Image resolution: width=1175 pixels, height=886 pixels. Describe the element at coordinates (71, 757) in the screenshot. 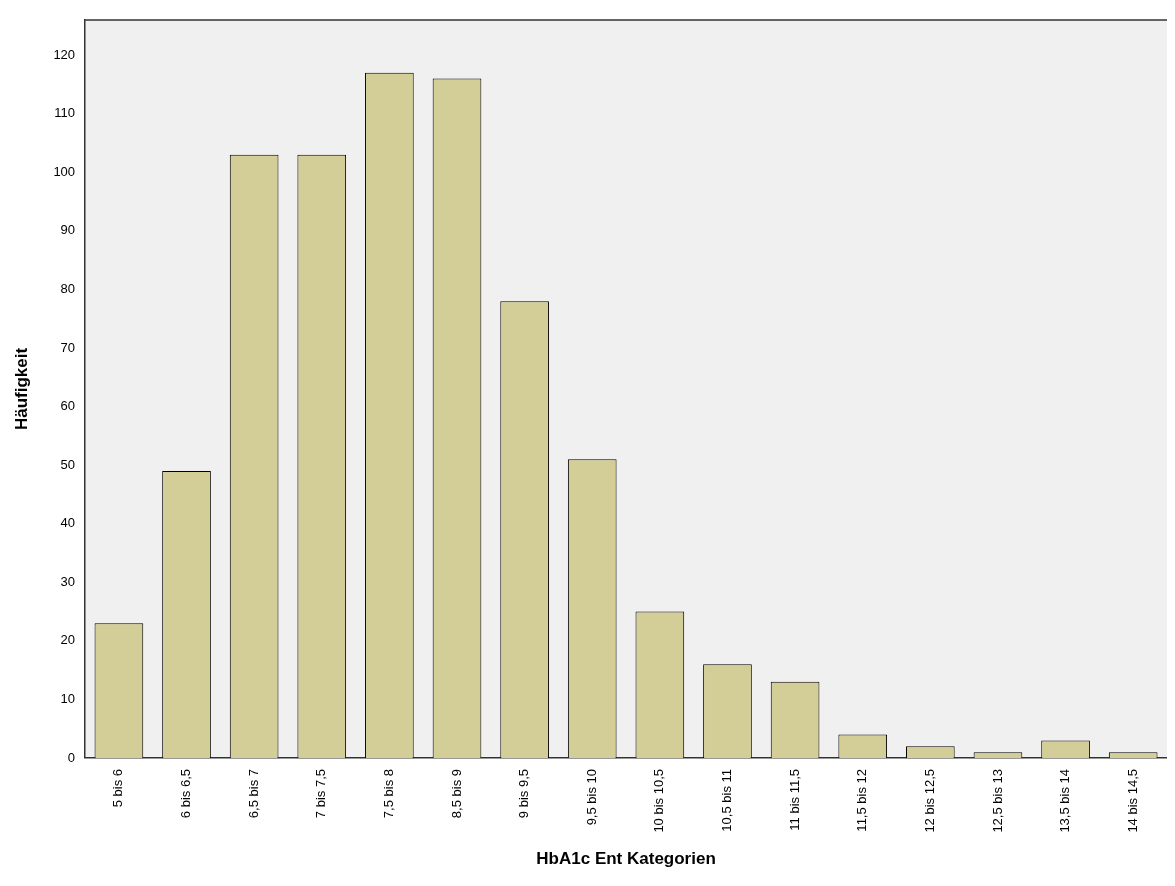

I see `y-tick-label: 0` at that location.